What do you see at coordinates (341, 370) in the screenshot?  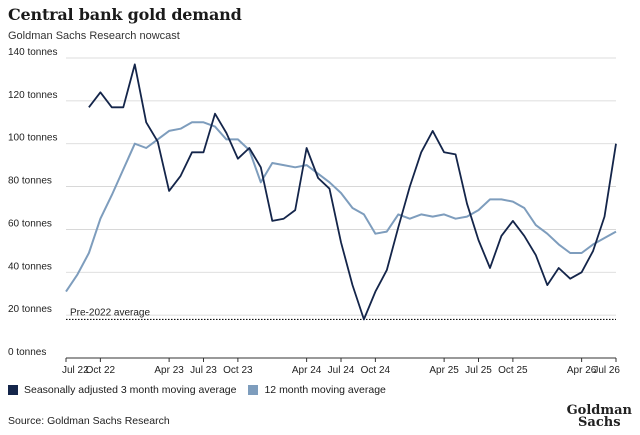 I see `x-tick-label: Jul 24` at bounding box center [341, 370].